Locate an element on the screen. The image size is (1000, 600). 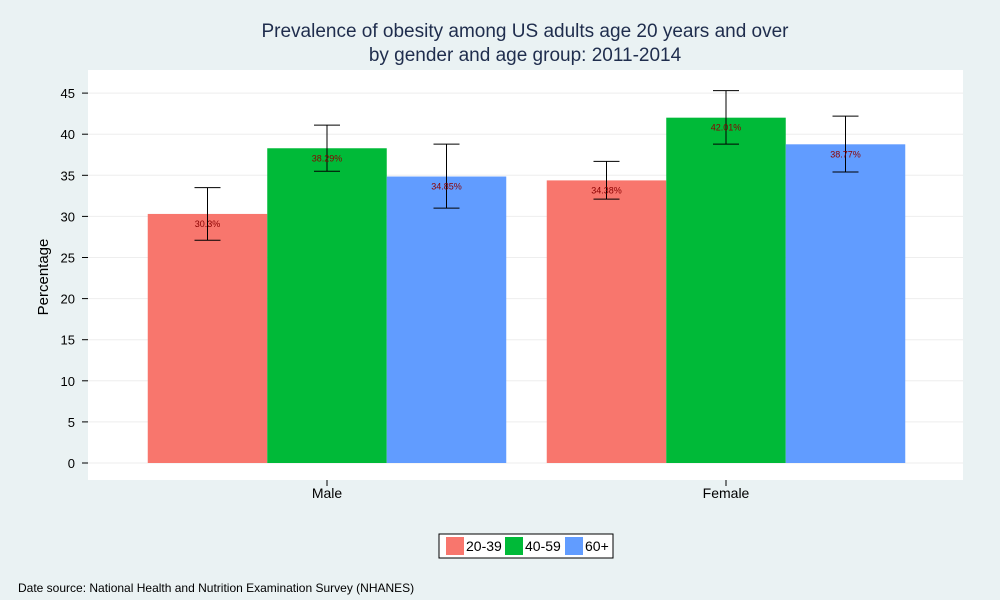
y-tick-label: 25 is located at coordinates (68, 258).